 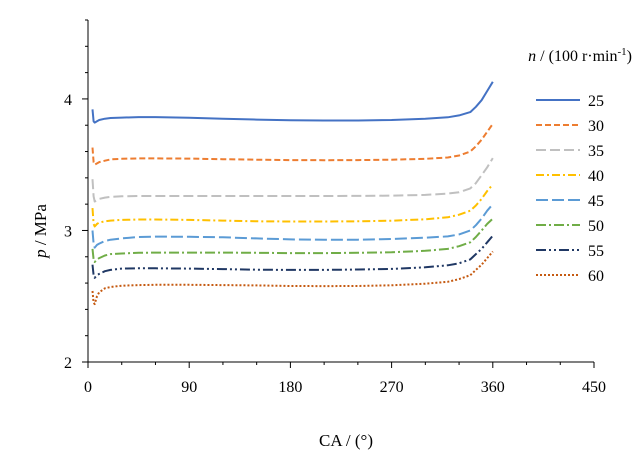 I want to click on x-tick-label: 270, so click(x=392, y=387).